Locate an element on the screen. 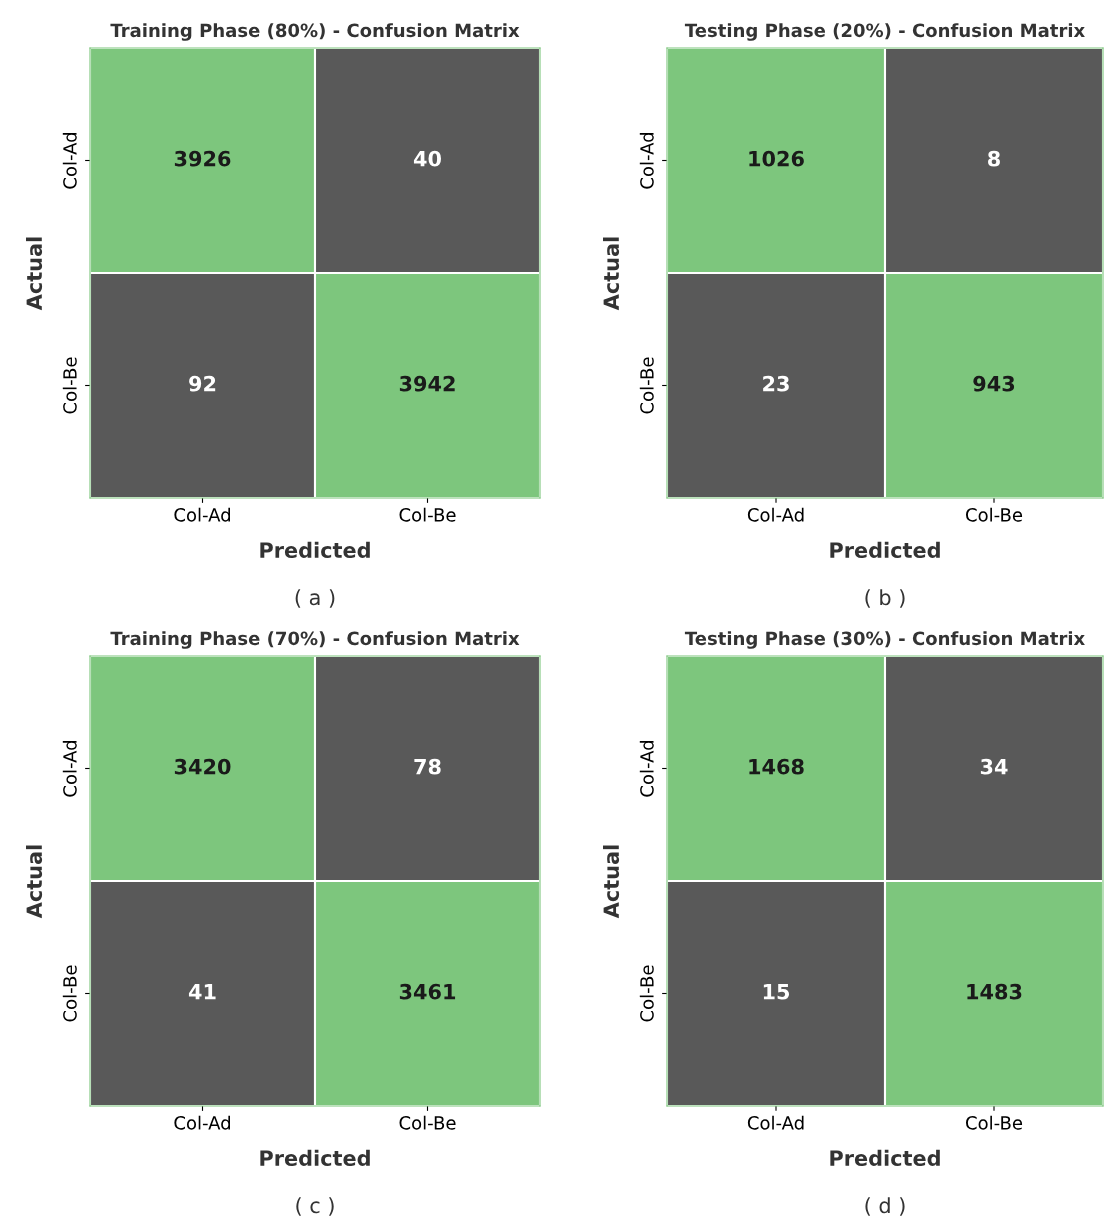  chart-title: Testing Phase (30%) - Confusion Matrix is located at coordinates (884, 640).